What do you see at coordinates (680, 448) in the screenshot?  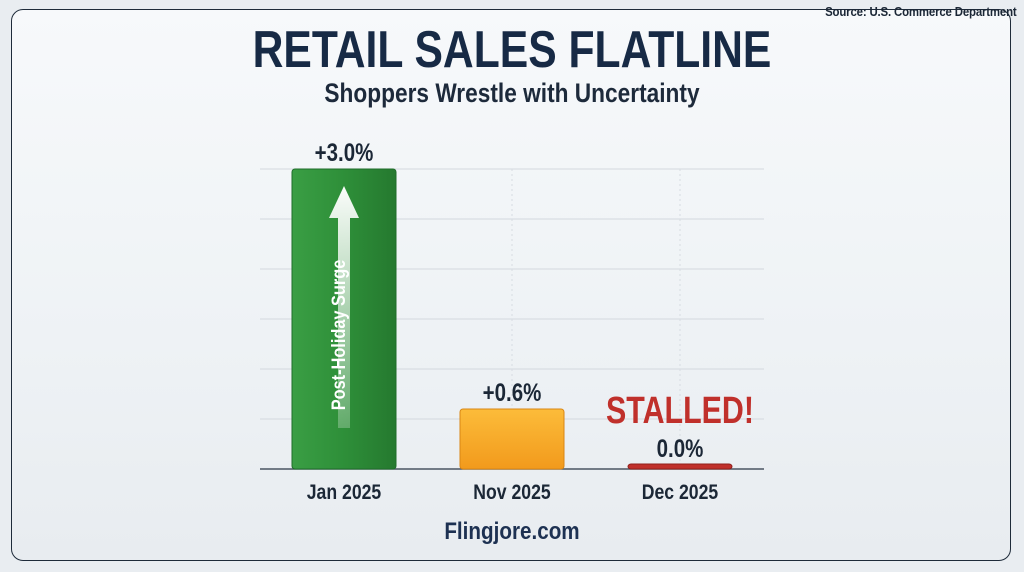 I see `data-label: 0.0%` at bounding box center [680, 448].